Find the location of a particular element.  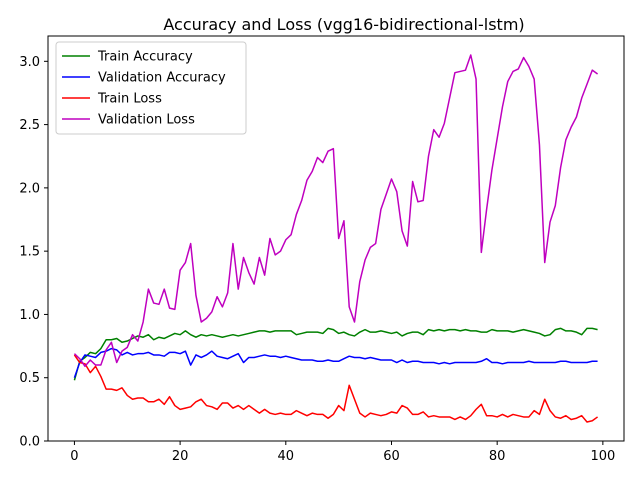

y-tick-label: 1.0 is located at coordinates (29, 315).